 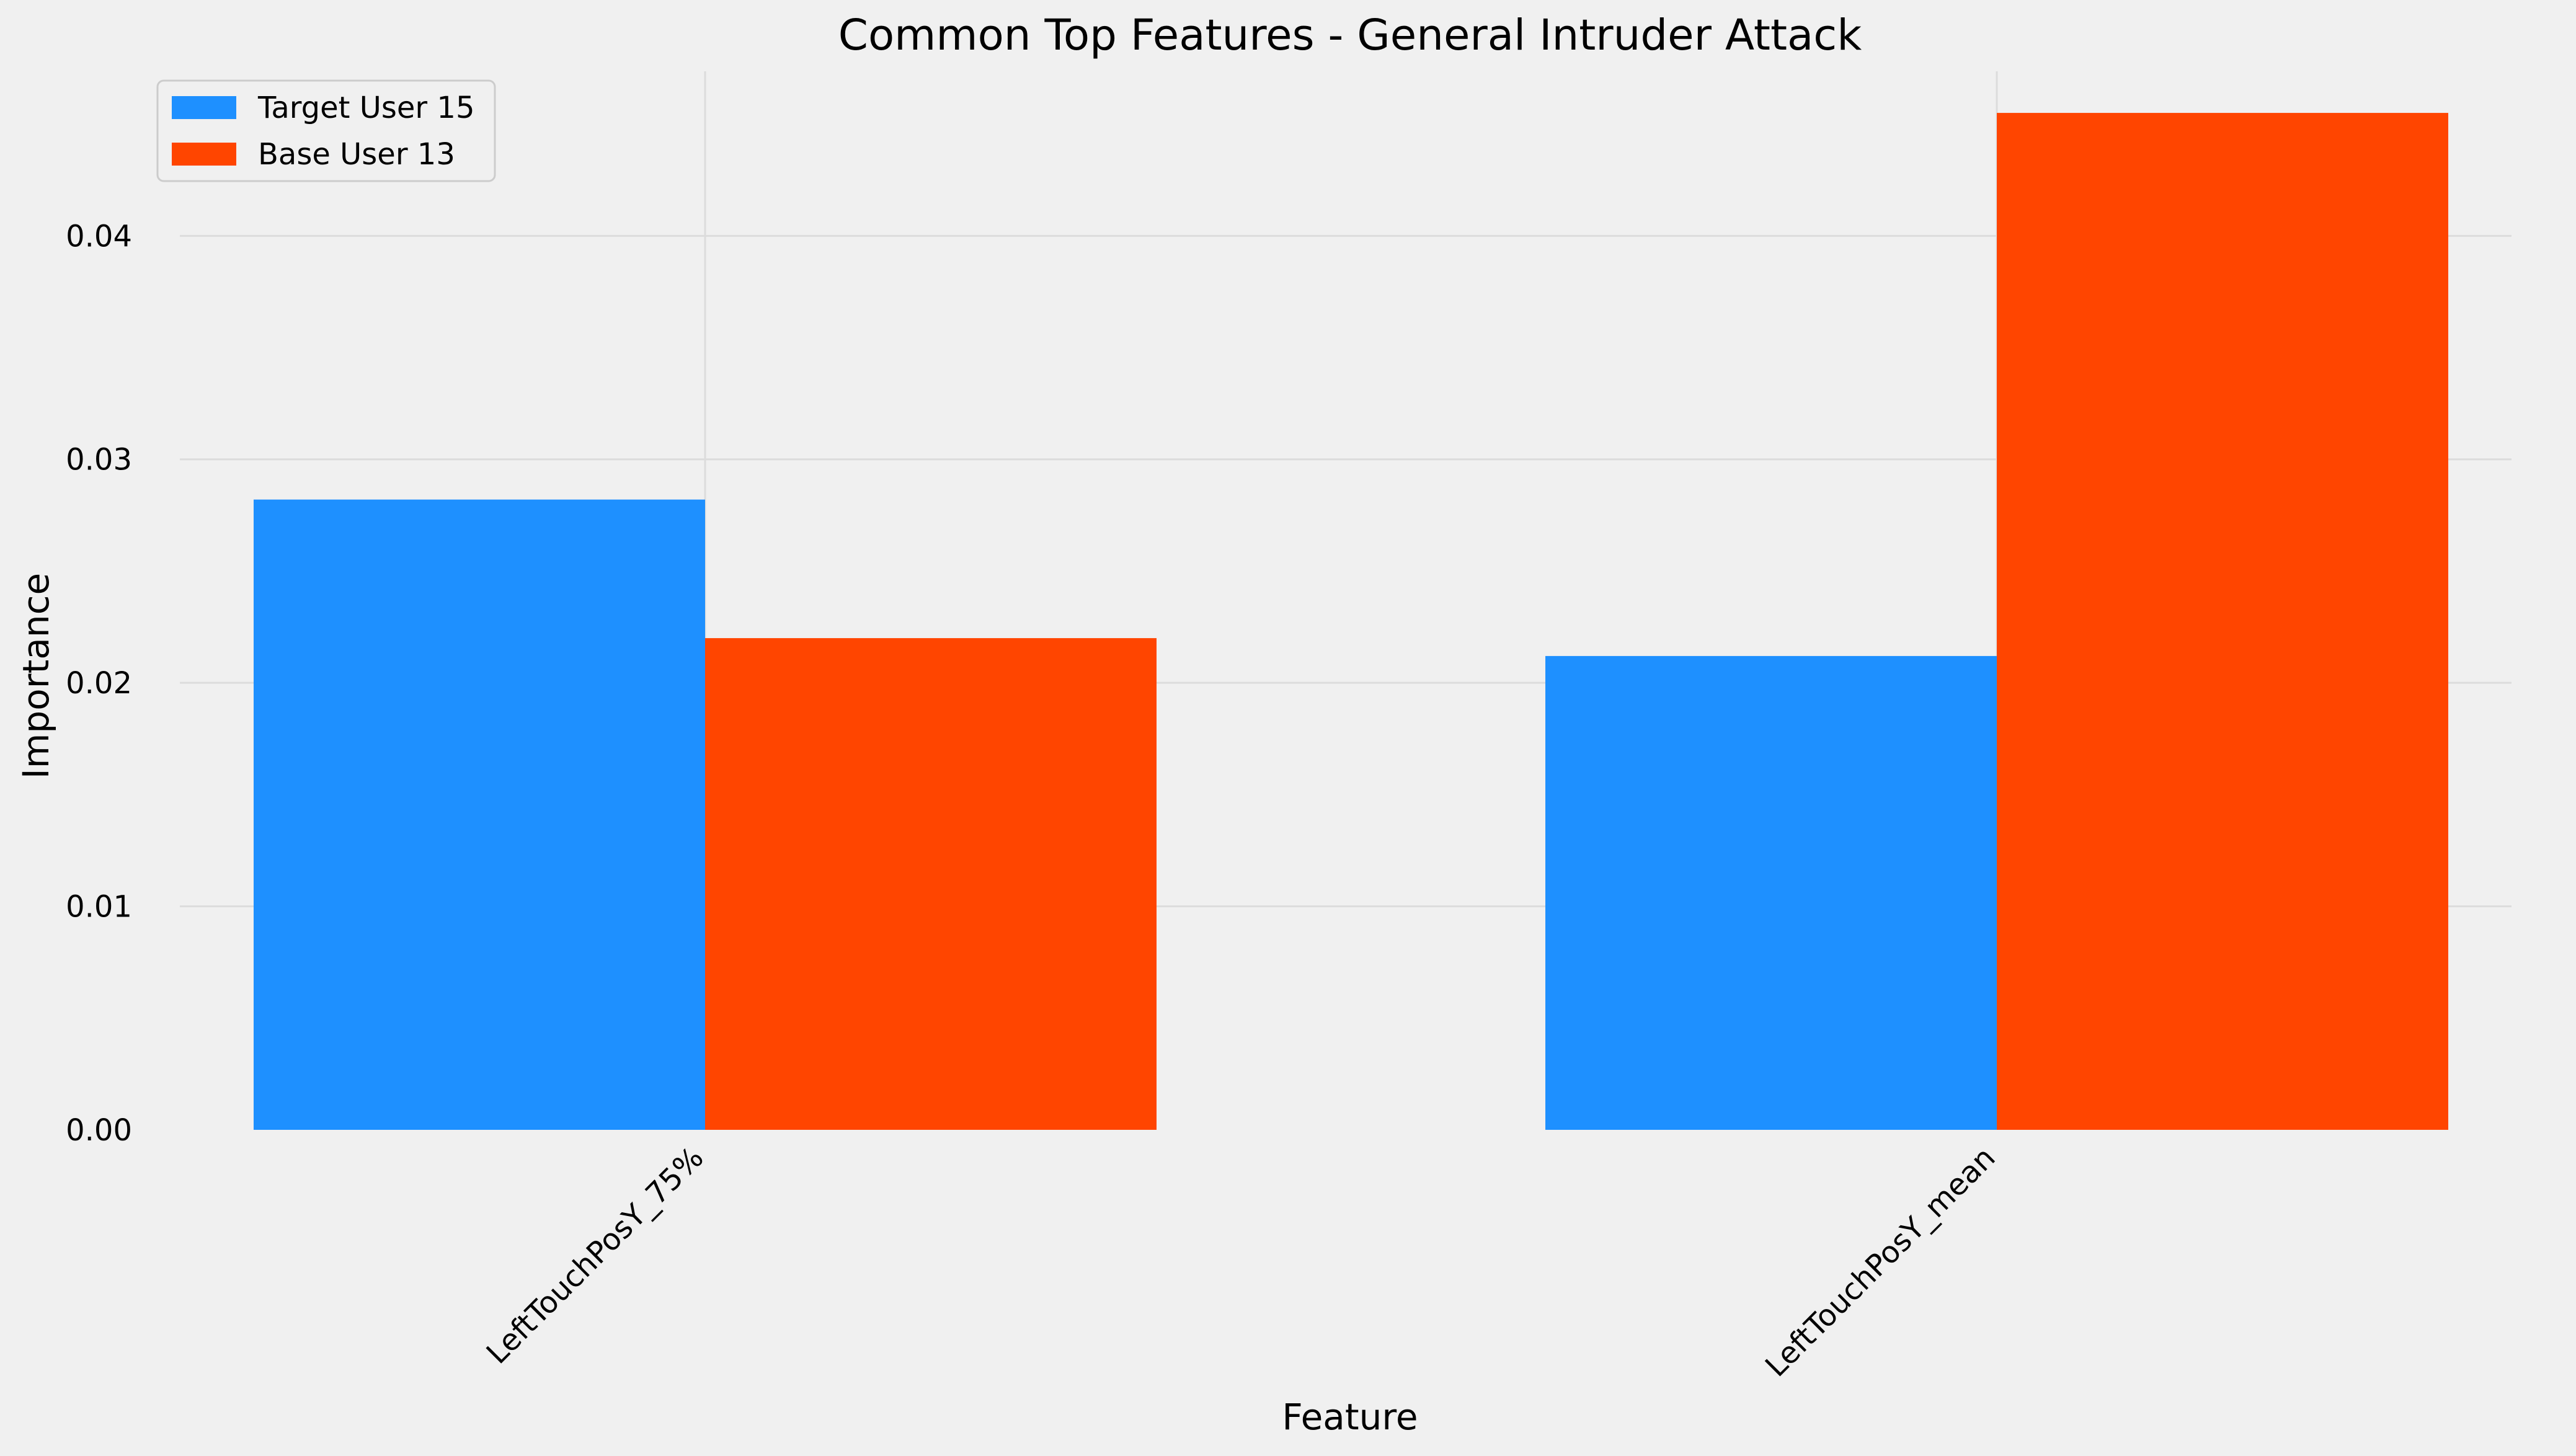 What do you see at coordinates (356, 154) in the screenshot?
I see `legend-label-base-user: Base User 13` at bounding box center [356, 154].